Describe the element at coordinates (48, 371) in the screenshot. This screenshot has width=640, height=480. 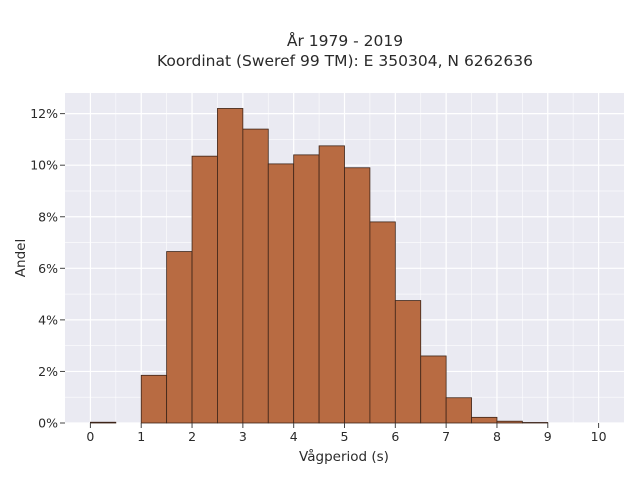
I see `y-tick-label: 2%` at that location.